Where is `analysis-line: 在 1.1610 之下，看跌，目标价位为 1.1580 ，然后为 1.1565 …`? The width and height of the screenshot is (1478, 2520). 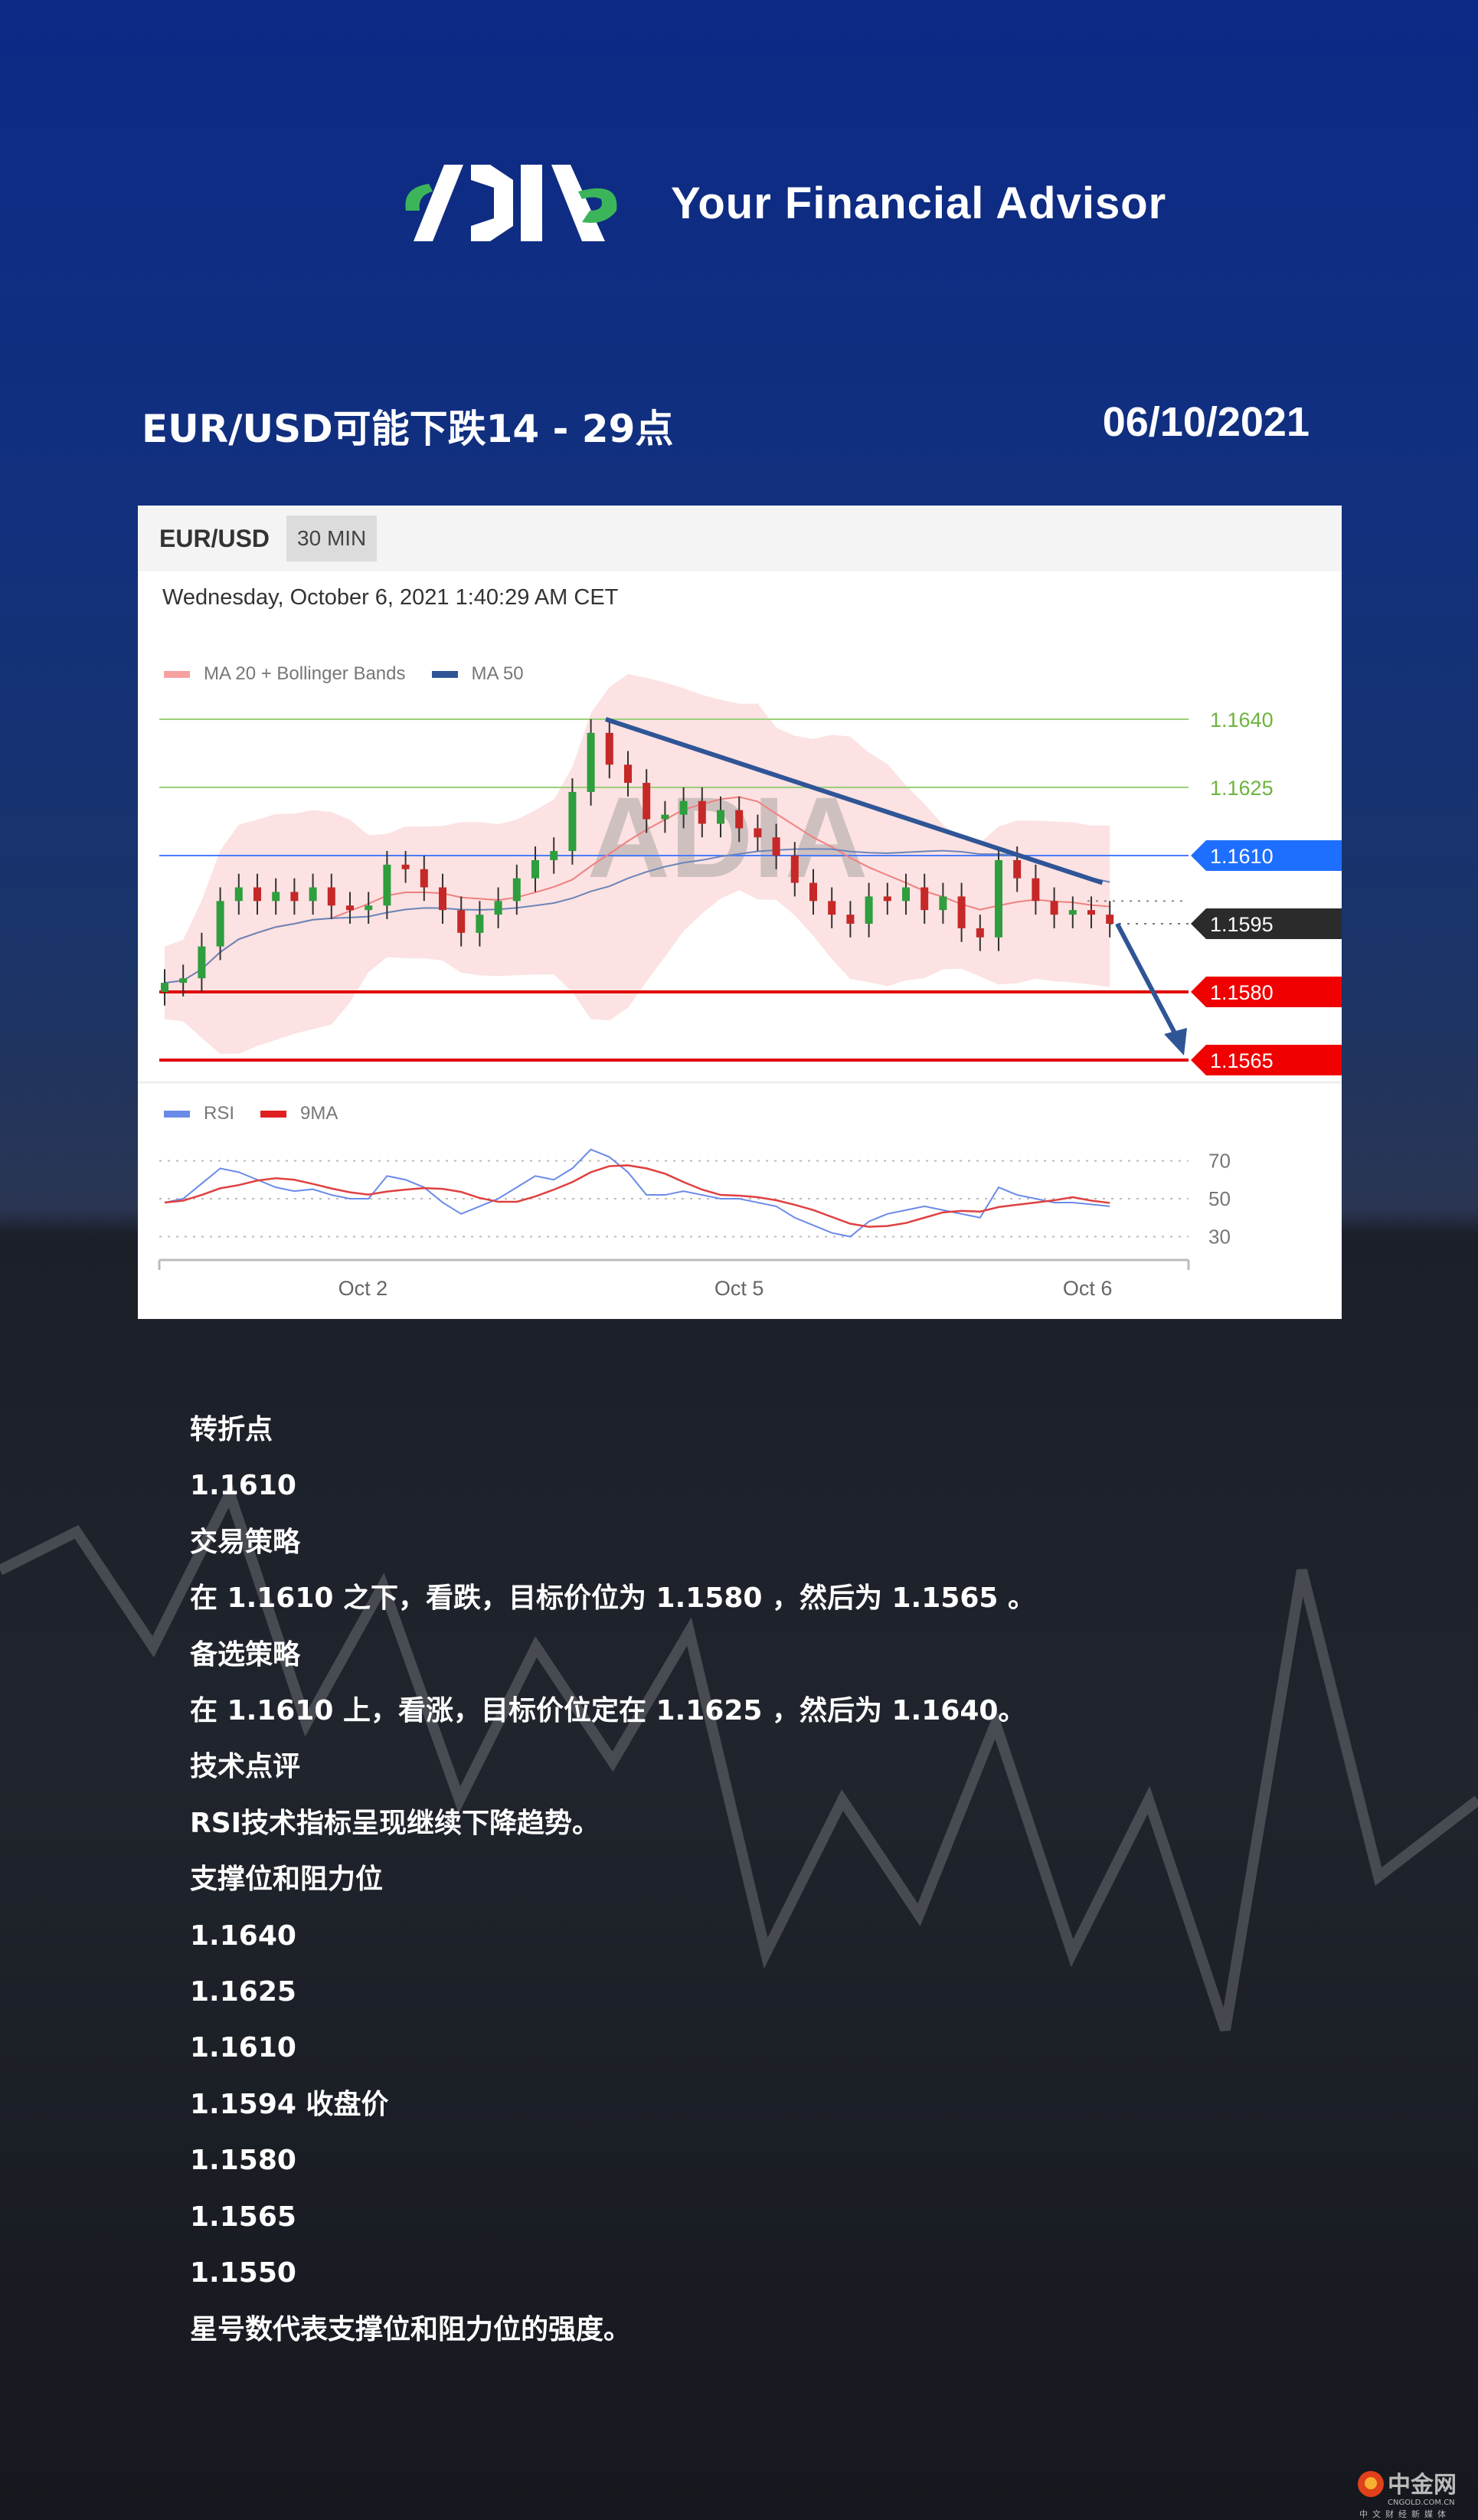 analysis-line: 在 1.1610 之下，看跌，目标价位为 1.1580 ，然后为 1.1565 … is located at coordinates (613, 1598).